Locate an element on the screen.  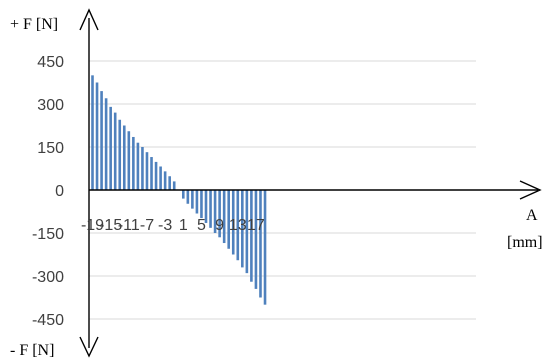
x-tick-label: -19 is located at coordinates (92, 225).